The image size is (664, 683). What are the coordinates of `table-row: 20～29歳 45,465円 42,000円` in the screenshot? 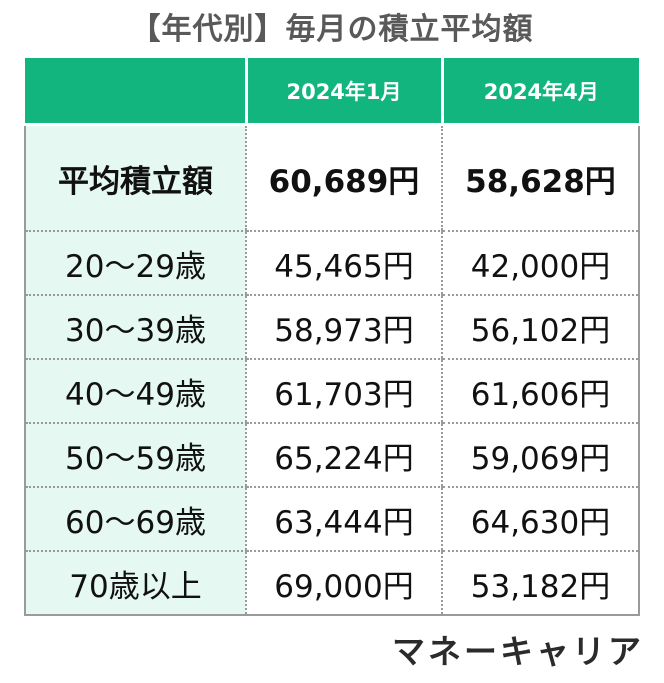 It's located at (332, 263).